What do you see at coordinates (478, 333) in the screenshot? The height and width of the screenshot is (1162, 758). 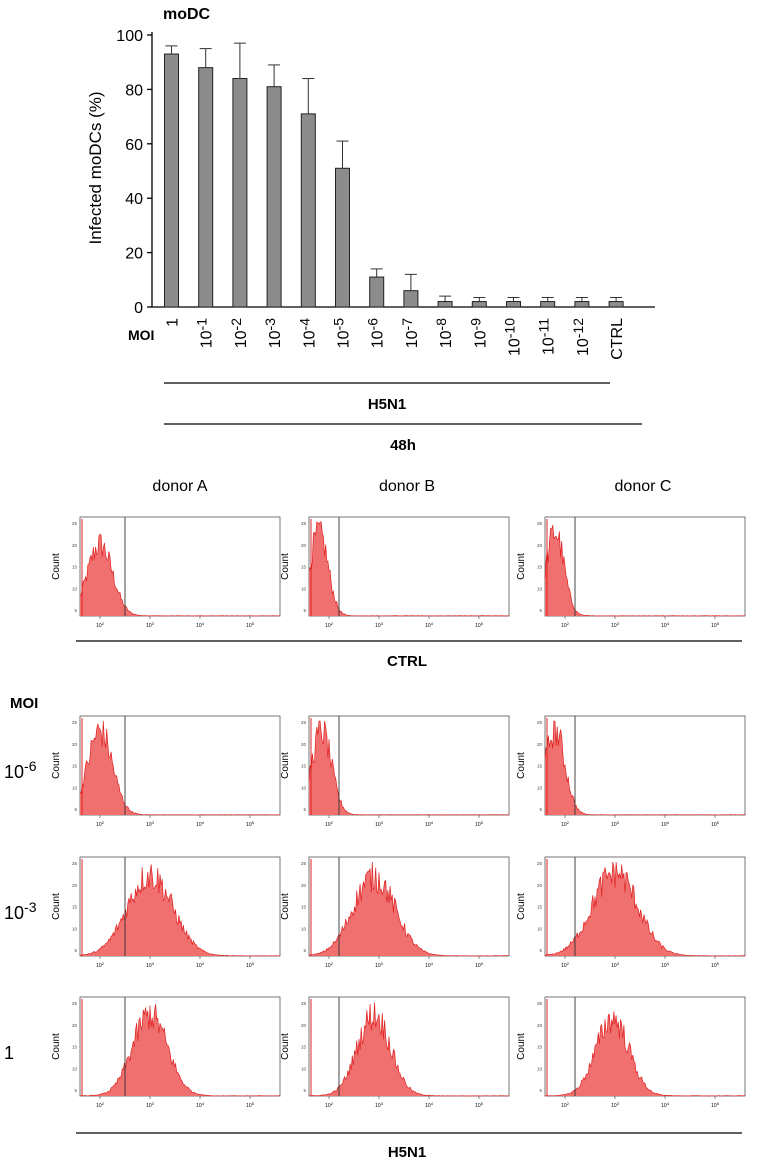 I see `x-tick-label: 10-9` at bounding box center [478, 333].